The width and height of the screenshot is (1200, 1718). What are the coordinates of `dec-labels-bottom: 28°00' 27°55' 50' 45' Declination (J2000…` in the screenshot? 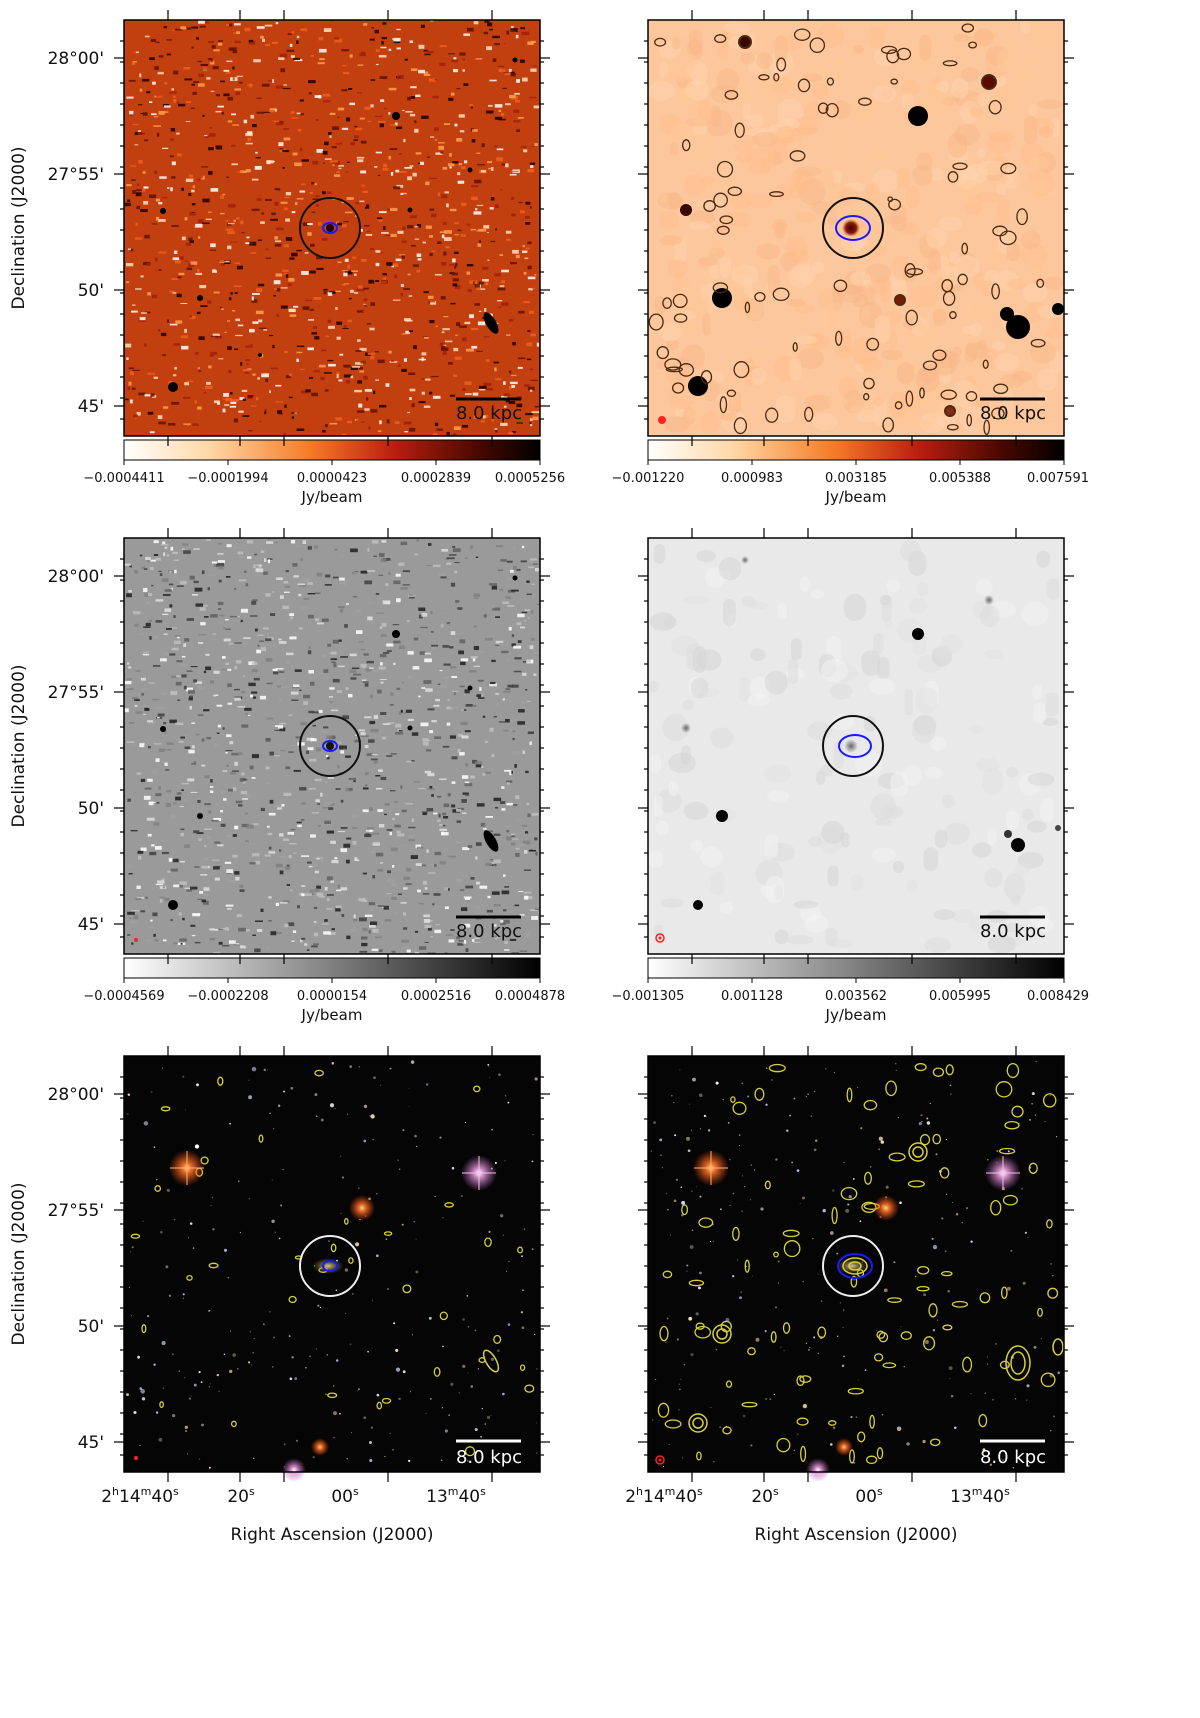 It's located at (56, 1269).